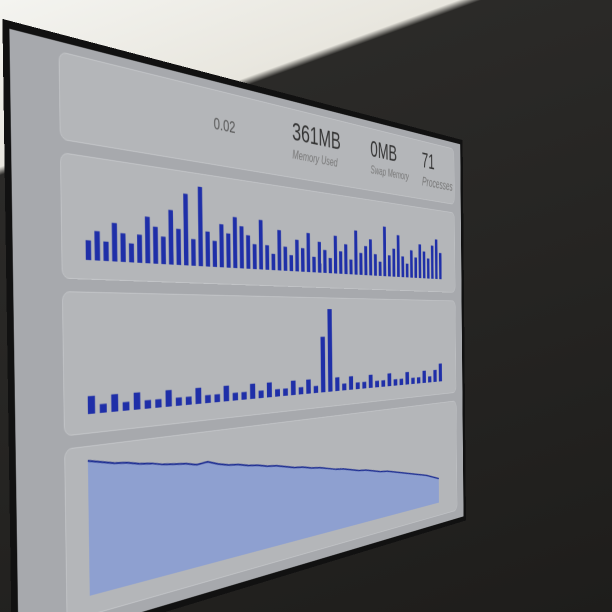  Describe the element at coordinates (389, 173) in the screenshot. I see `swap-label: Swap Memory` at that location.